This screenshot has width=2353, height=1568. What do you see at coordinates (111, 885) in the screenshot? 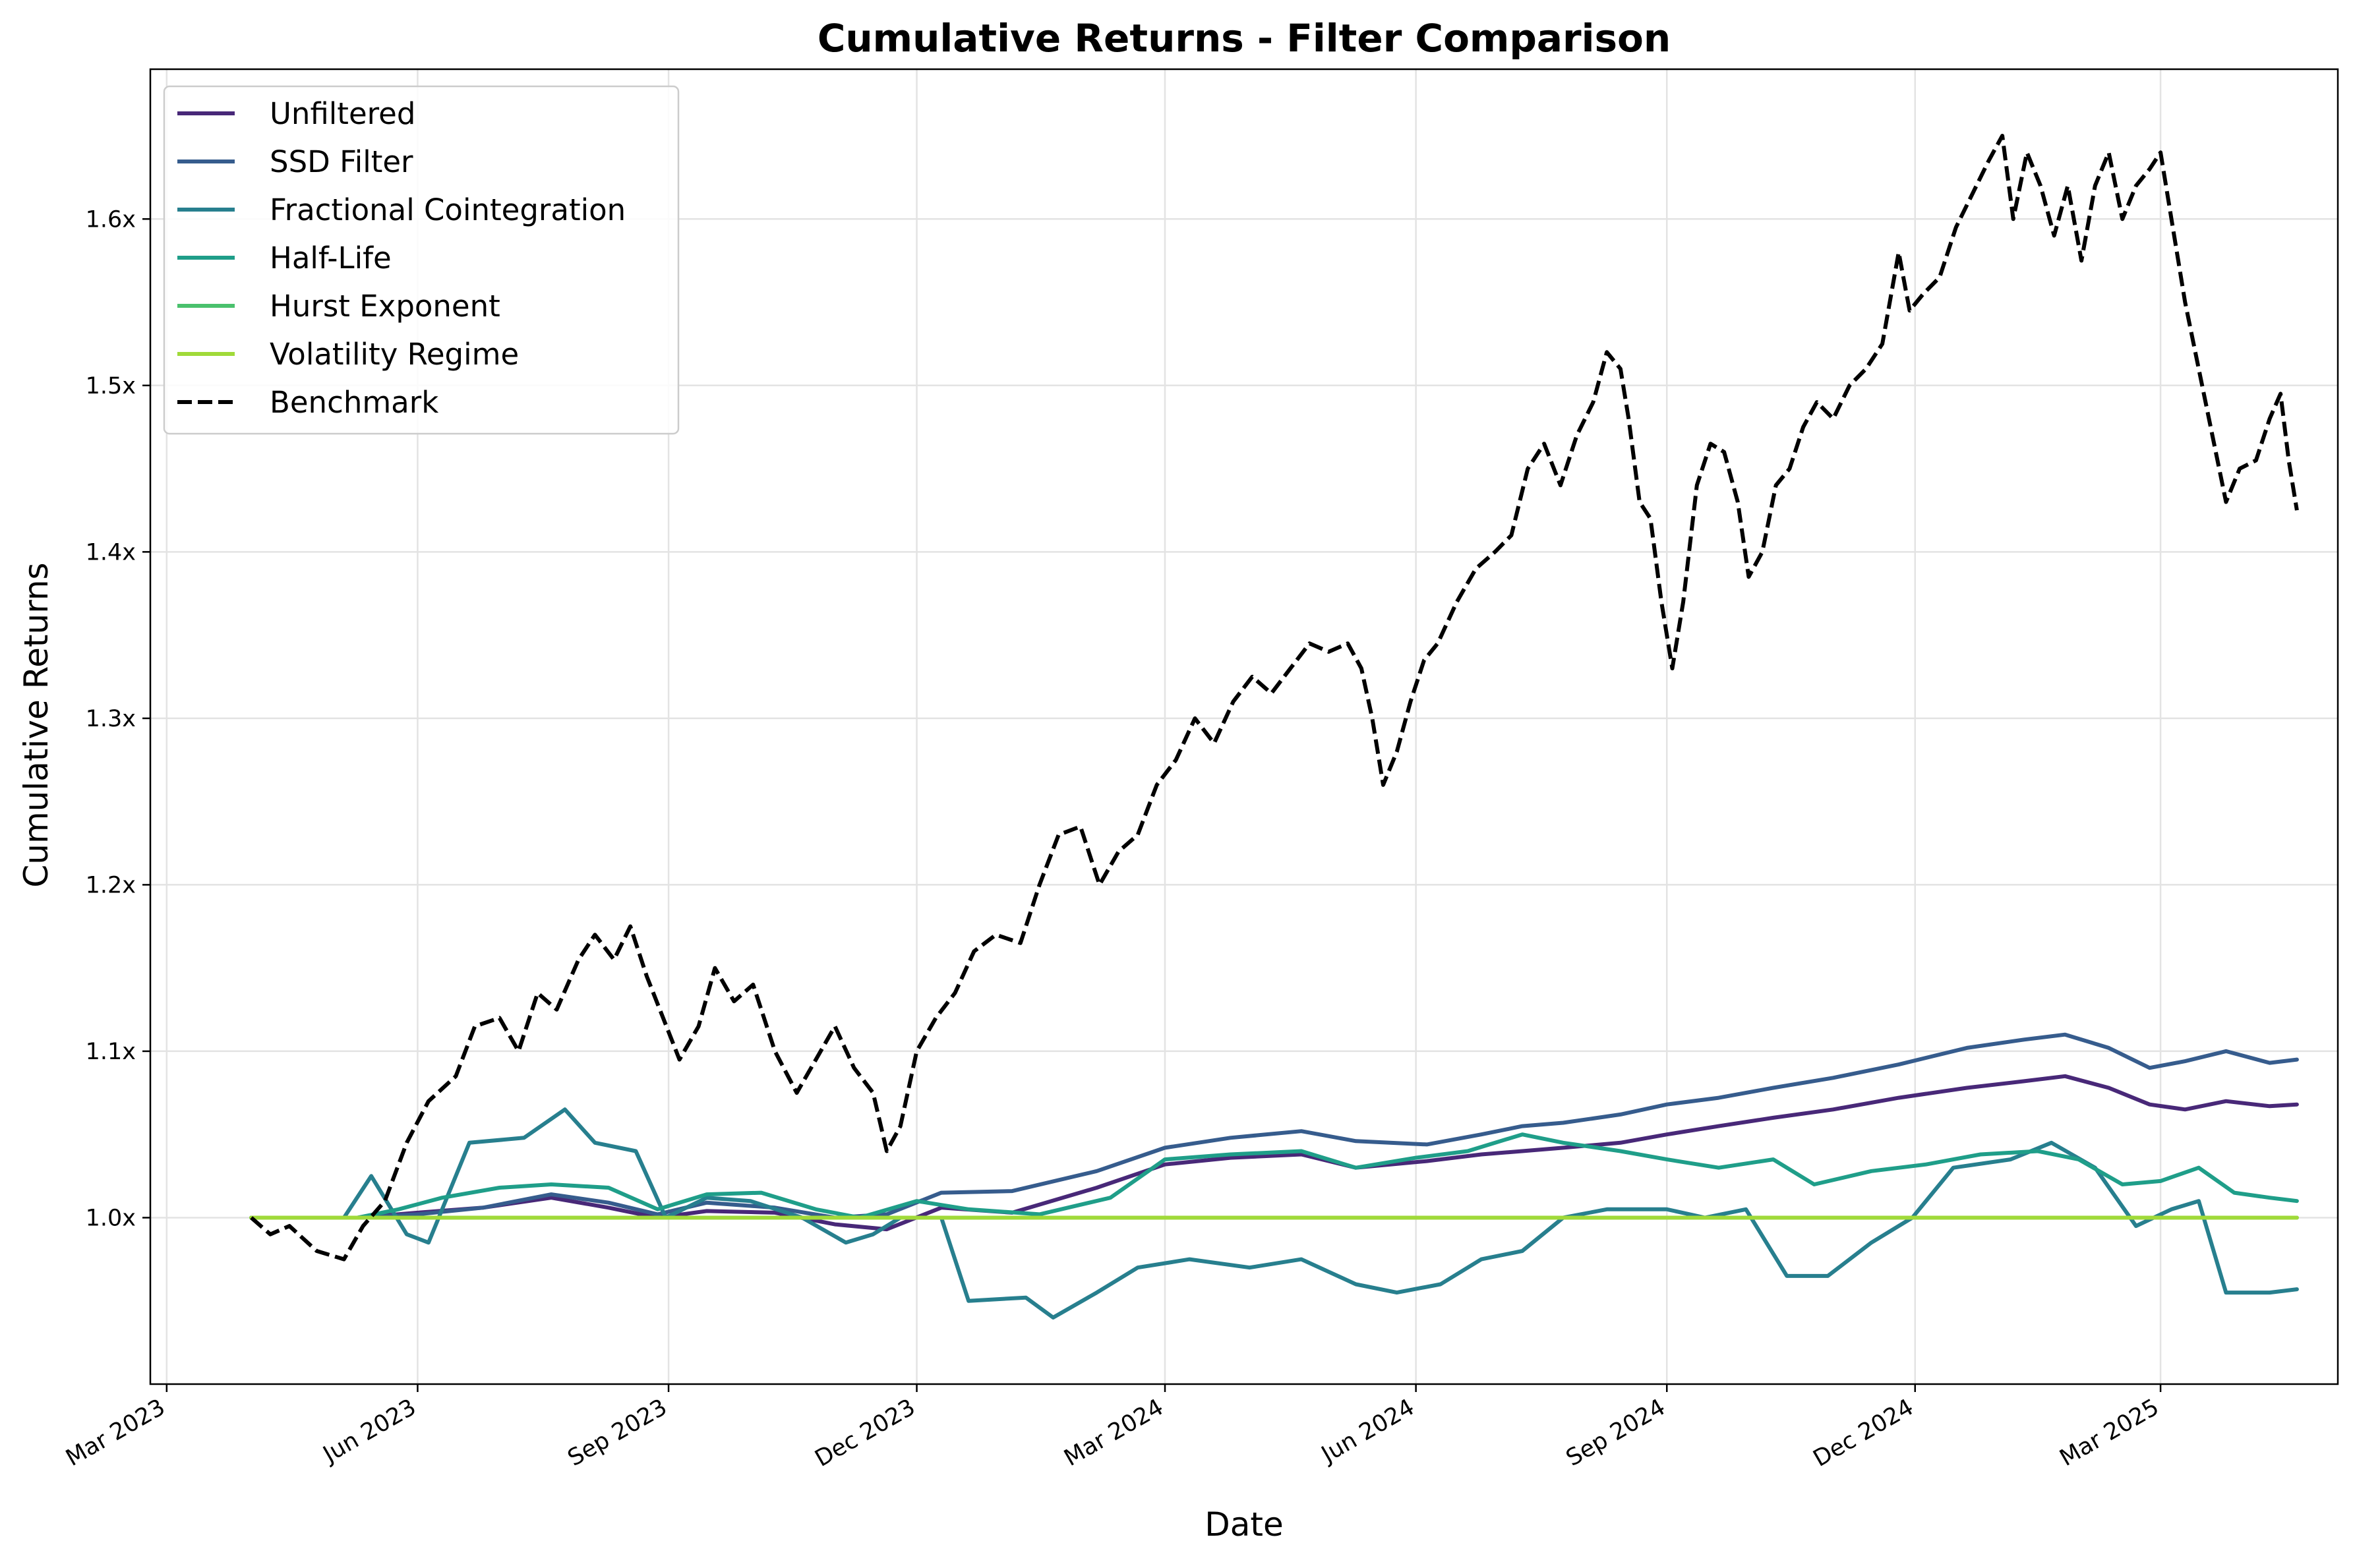
I see `y-tick-label: 1.2x` at bounding box center [111, 885].